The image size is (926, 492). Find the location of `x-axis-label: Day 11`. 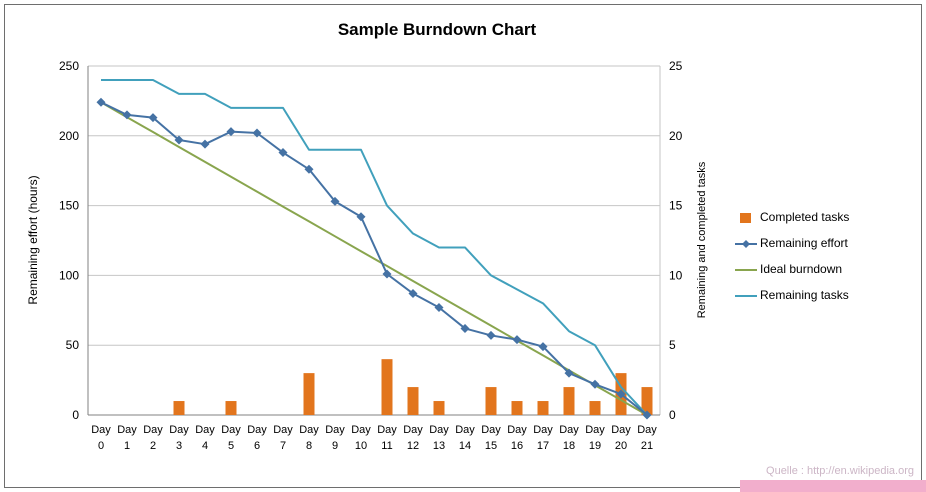

x-axis-label: Day 11 is located at coordinates (387, 438).